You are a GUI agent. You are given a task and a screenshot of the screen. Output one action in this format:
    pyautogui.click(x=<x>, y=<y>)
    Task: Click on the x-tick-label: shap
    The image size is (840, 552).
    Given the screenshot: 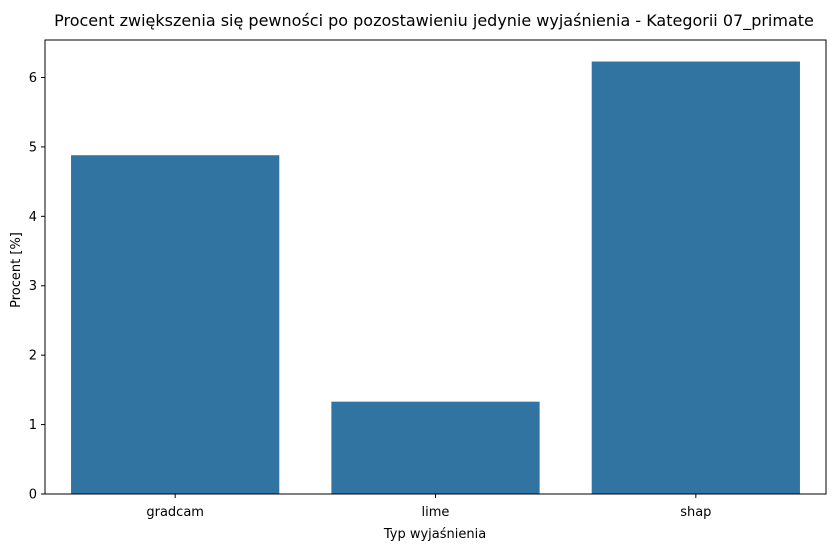 What is the action you would take?
    pyautogui.click(x=695, y=512)
    